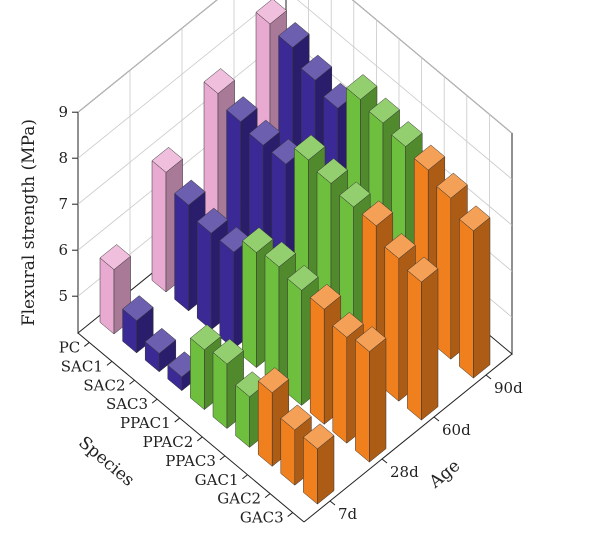  Describe the element at coordinates (63, 158) in the screenshot. I see `z-tick-label: 8` at that location.